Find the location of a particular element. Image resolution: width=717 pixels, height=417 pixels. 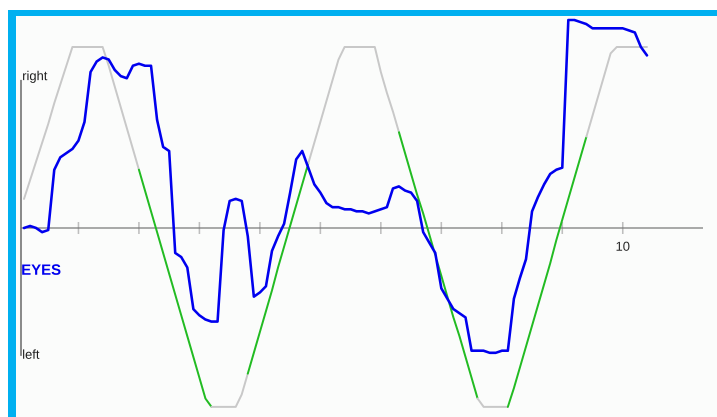

annotation: right is located at coordinates (35, 76).